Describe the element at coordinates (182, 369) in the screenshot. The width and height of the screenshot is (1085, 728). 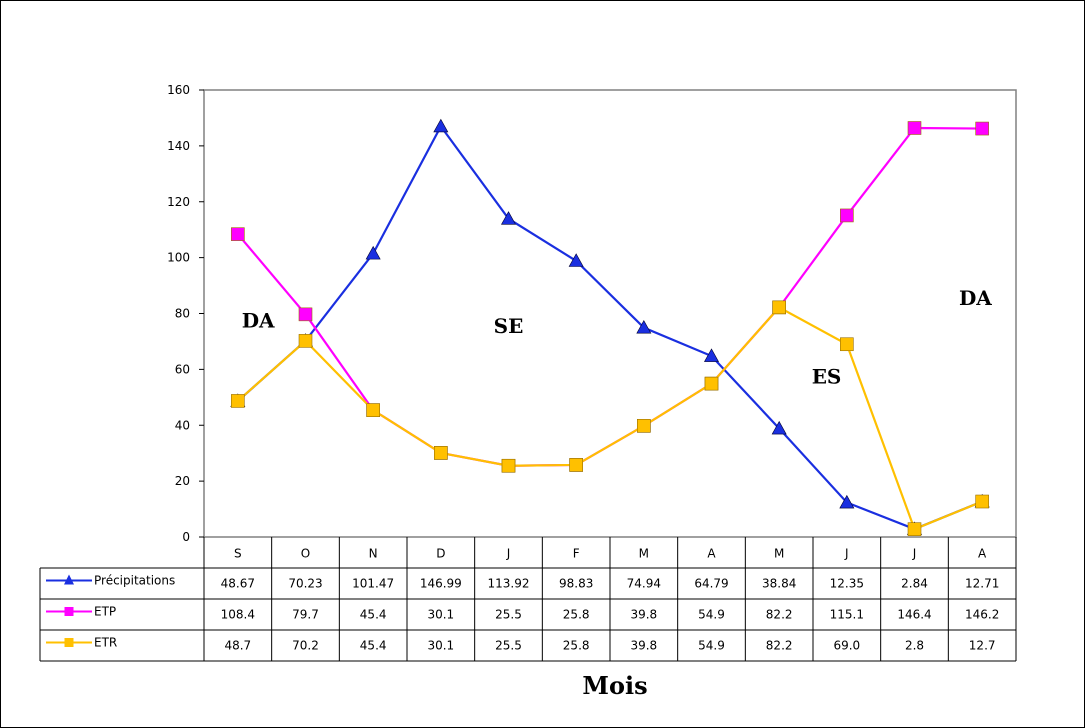
I see `y-tick-label: 60` at that location.